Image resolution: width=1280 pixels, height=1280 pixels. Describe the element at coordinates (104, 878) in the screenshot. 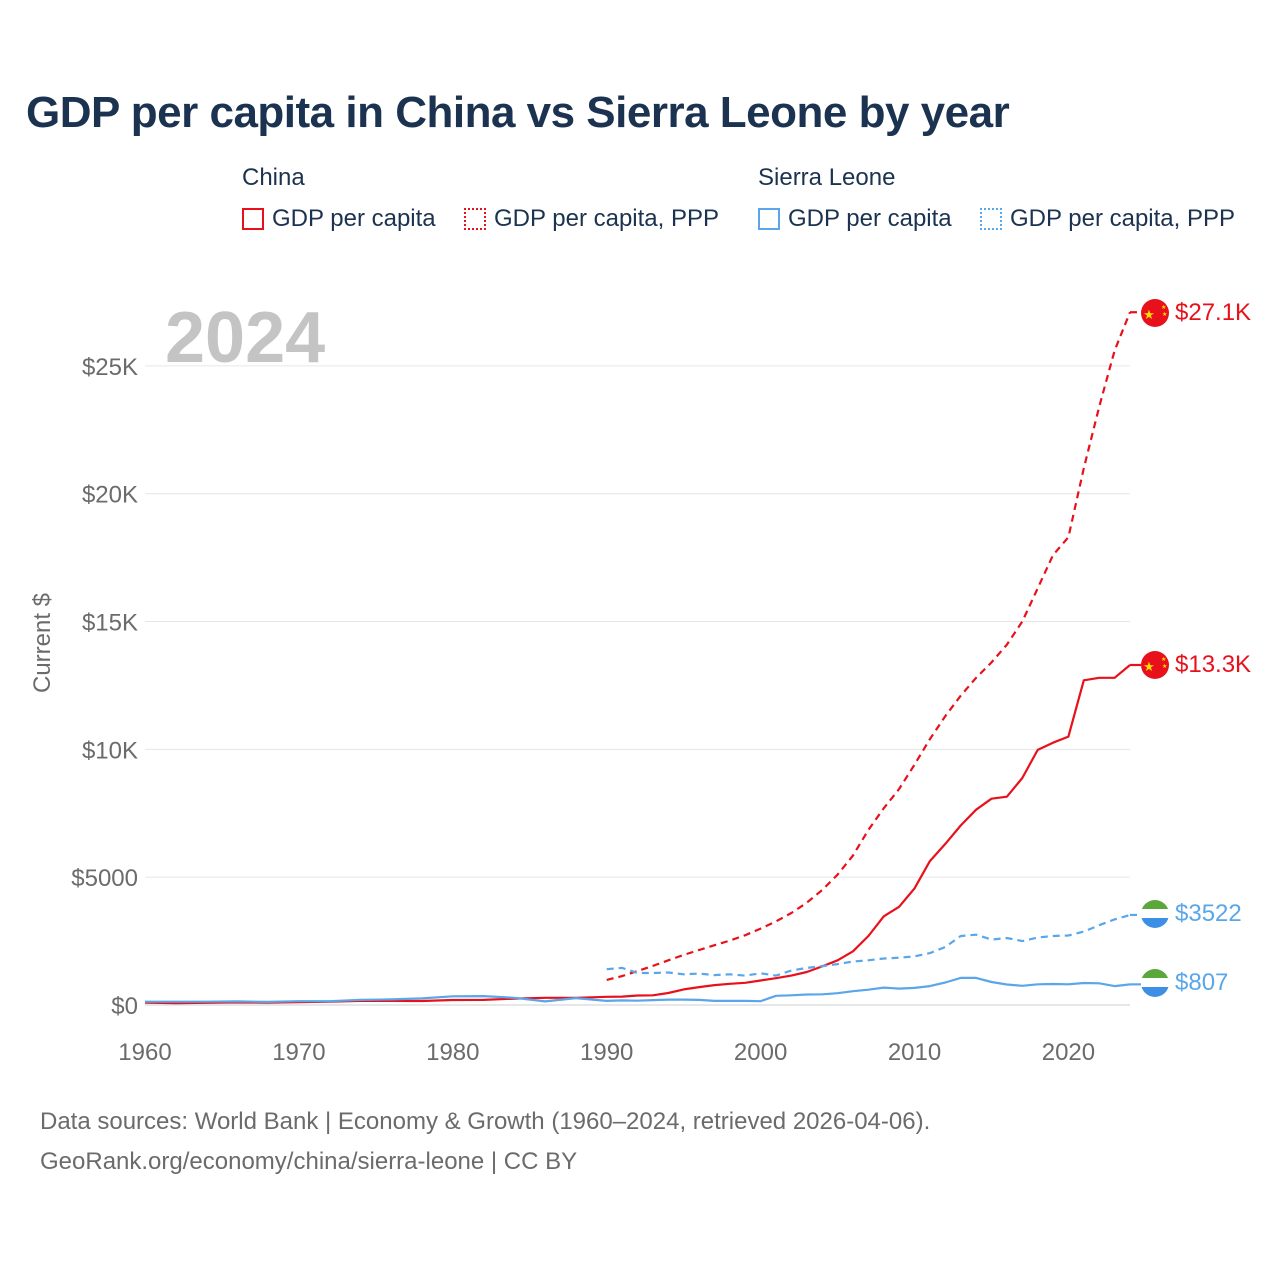

I see `y-tick-label: $5000` at that location.